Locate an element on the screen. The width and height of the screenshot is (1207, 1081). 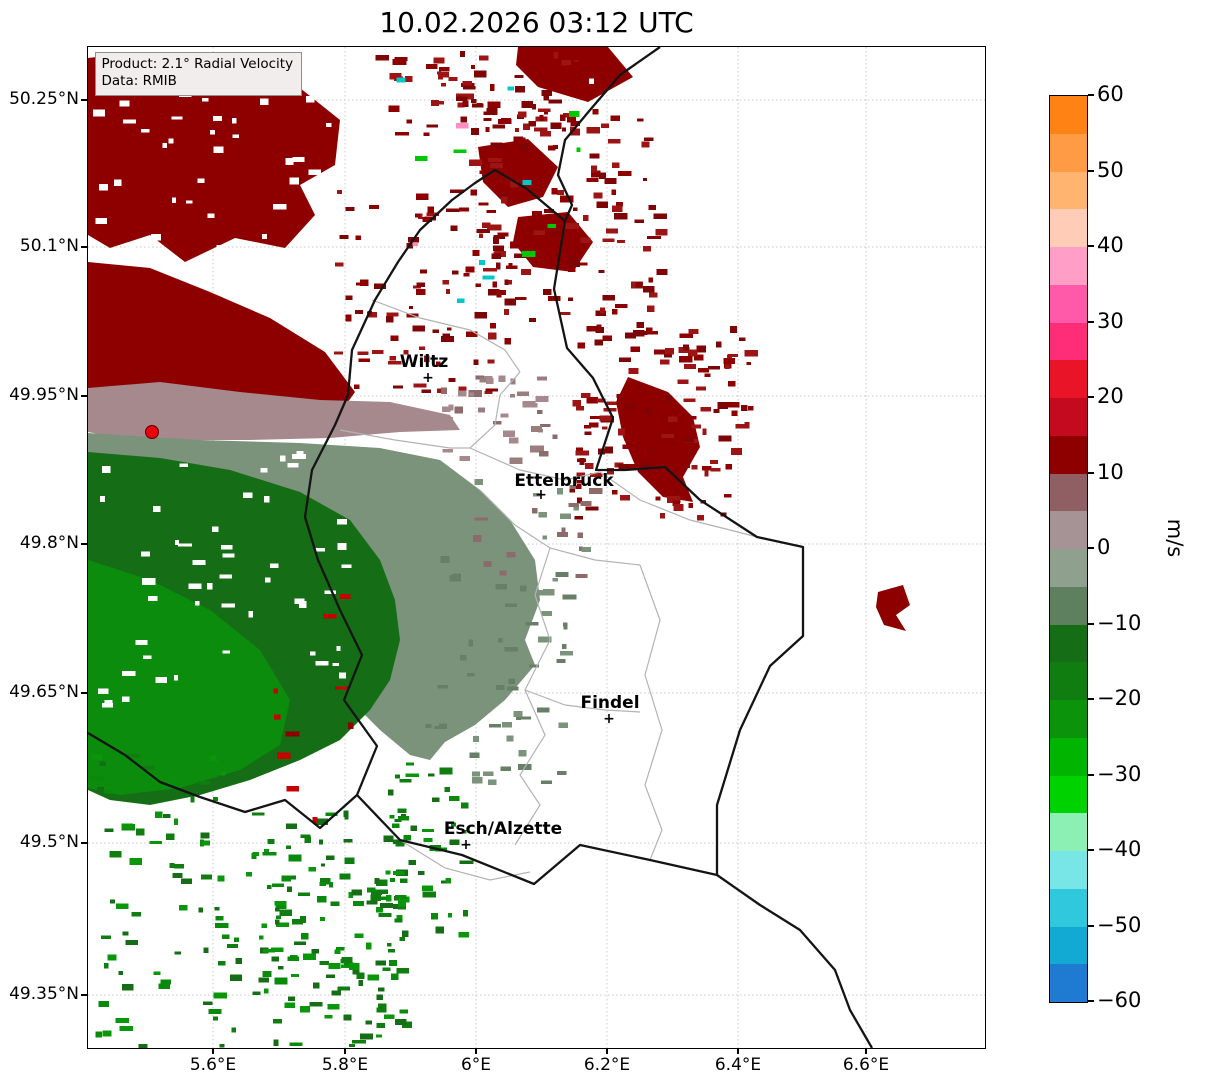
city-marker: + is located at coordinates (541, 495).